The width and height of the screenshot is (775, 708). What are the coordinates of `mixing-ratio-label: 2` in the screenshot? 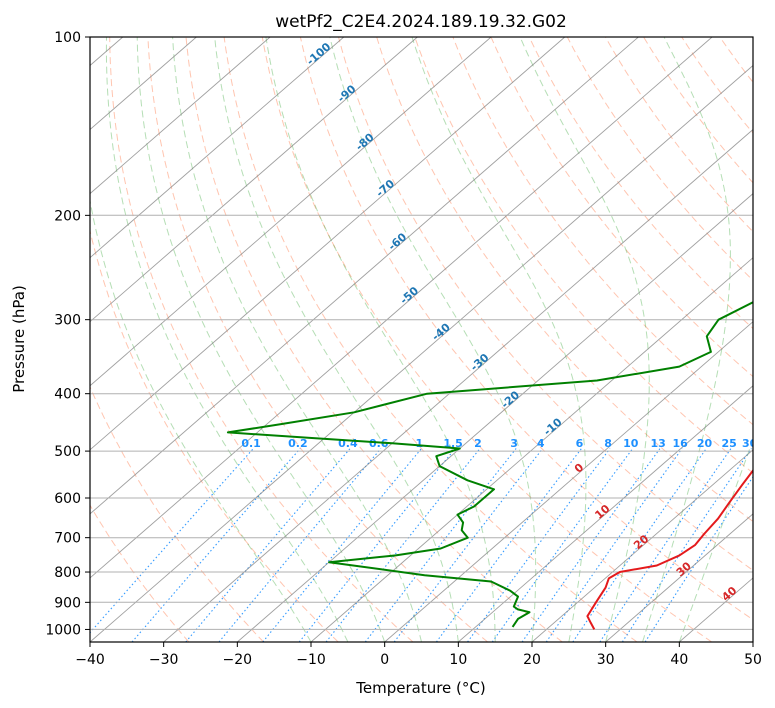 It's located at (478, 443).